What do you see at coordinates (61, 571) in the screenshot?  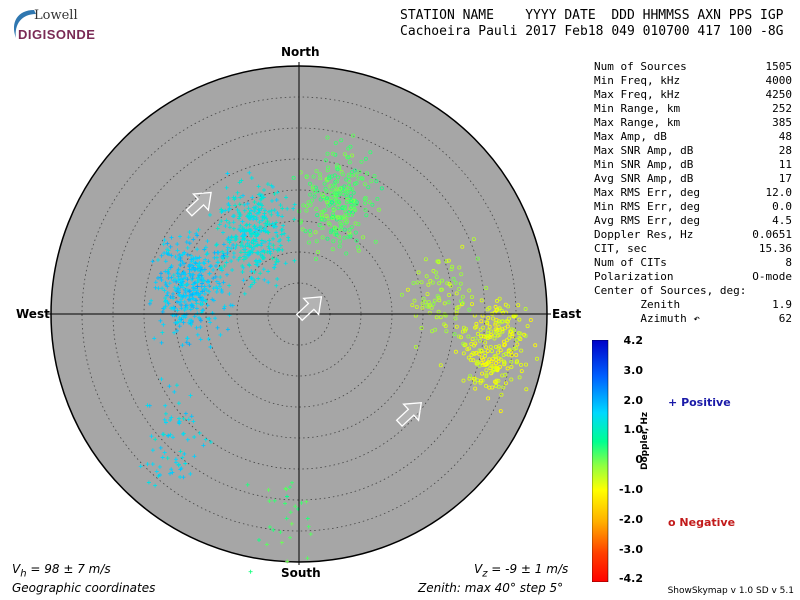 I see `horizontal-velocity: Vh = 98 ± 7 m/s` at bounding box center [61, 571].